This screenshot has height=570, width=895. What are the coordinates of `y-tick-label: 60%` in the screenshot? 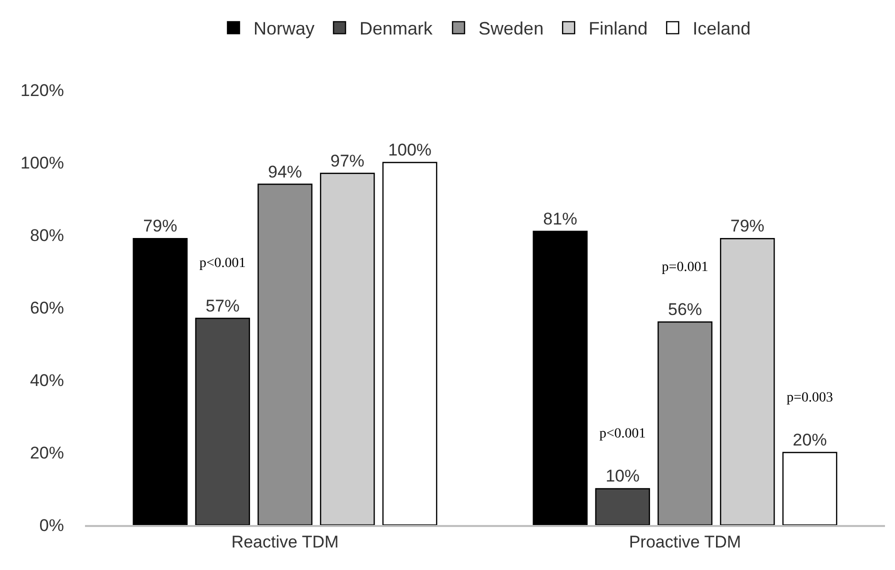 It's located at (47, 308).